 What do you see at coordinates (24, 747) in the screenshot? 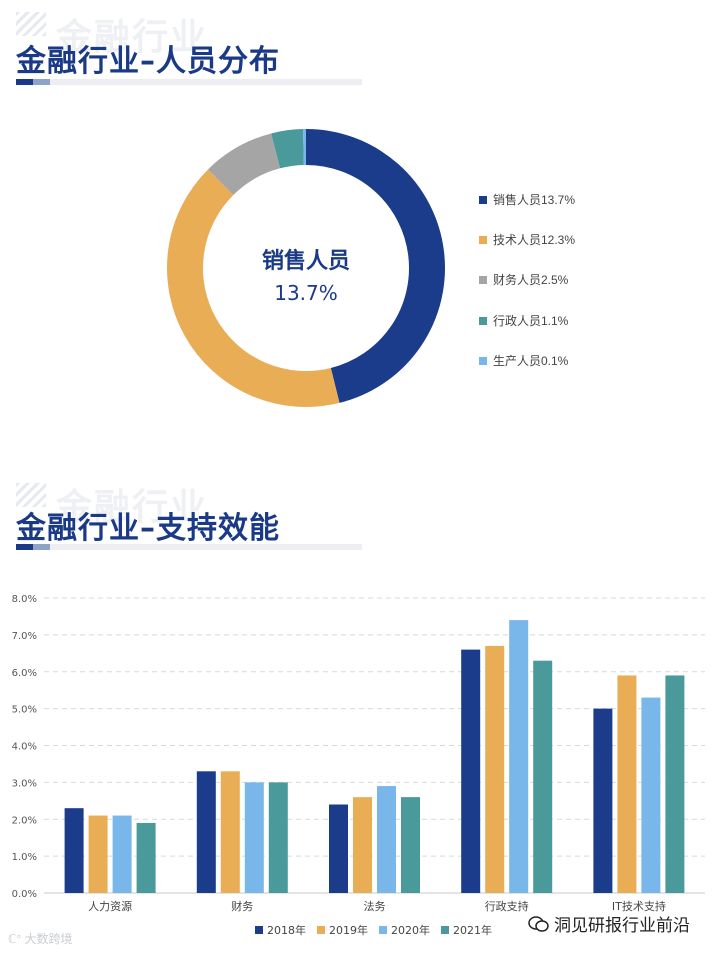
I see `y-tick-label: 4.0%` at bounding box center [24, 747].